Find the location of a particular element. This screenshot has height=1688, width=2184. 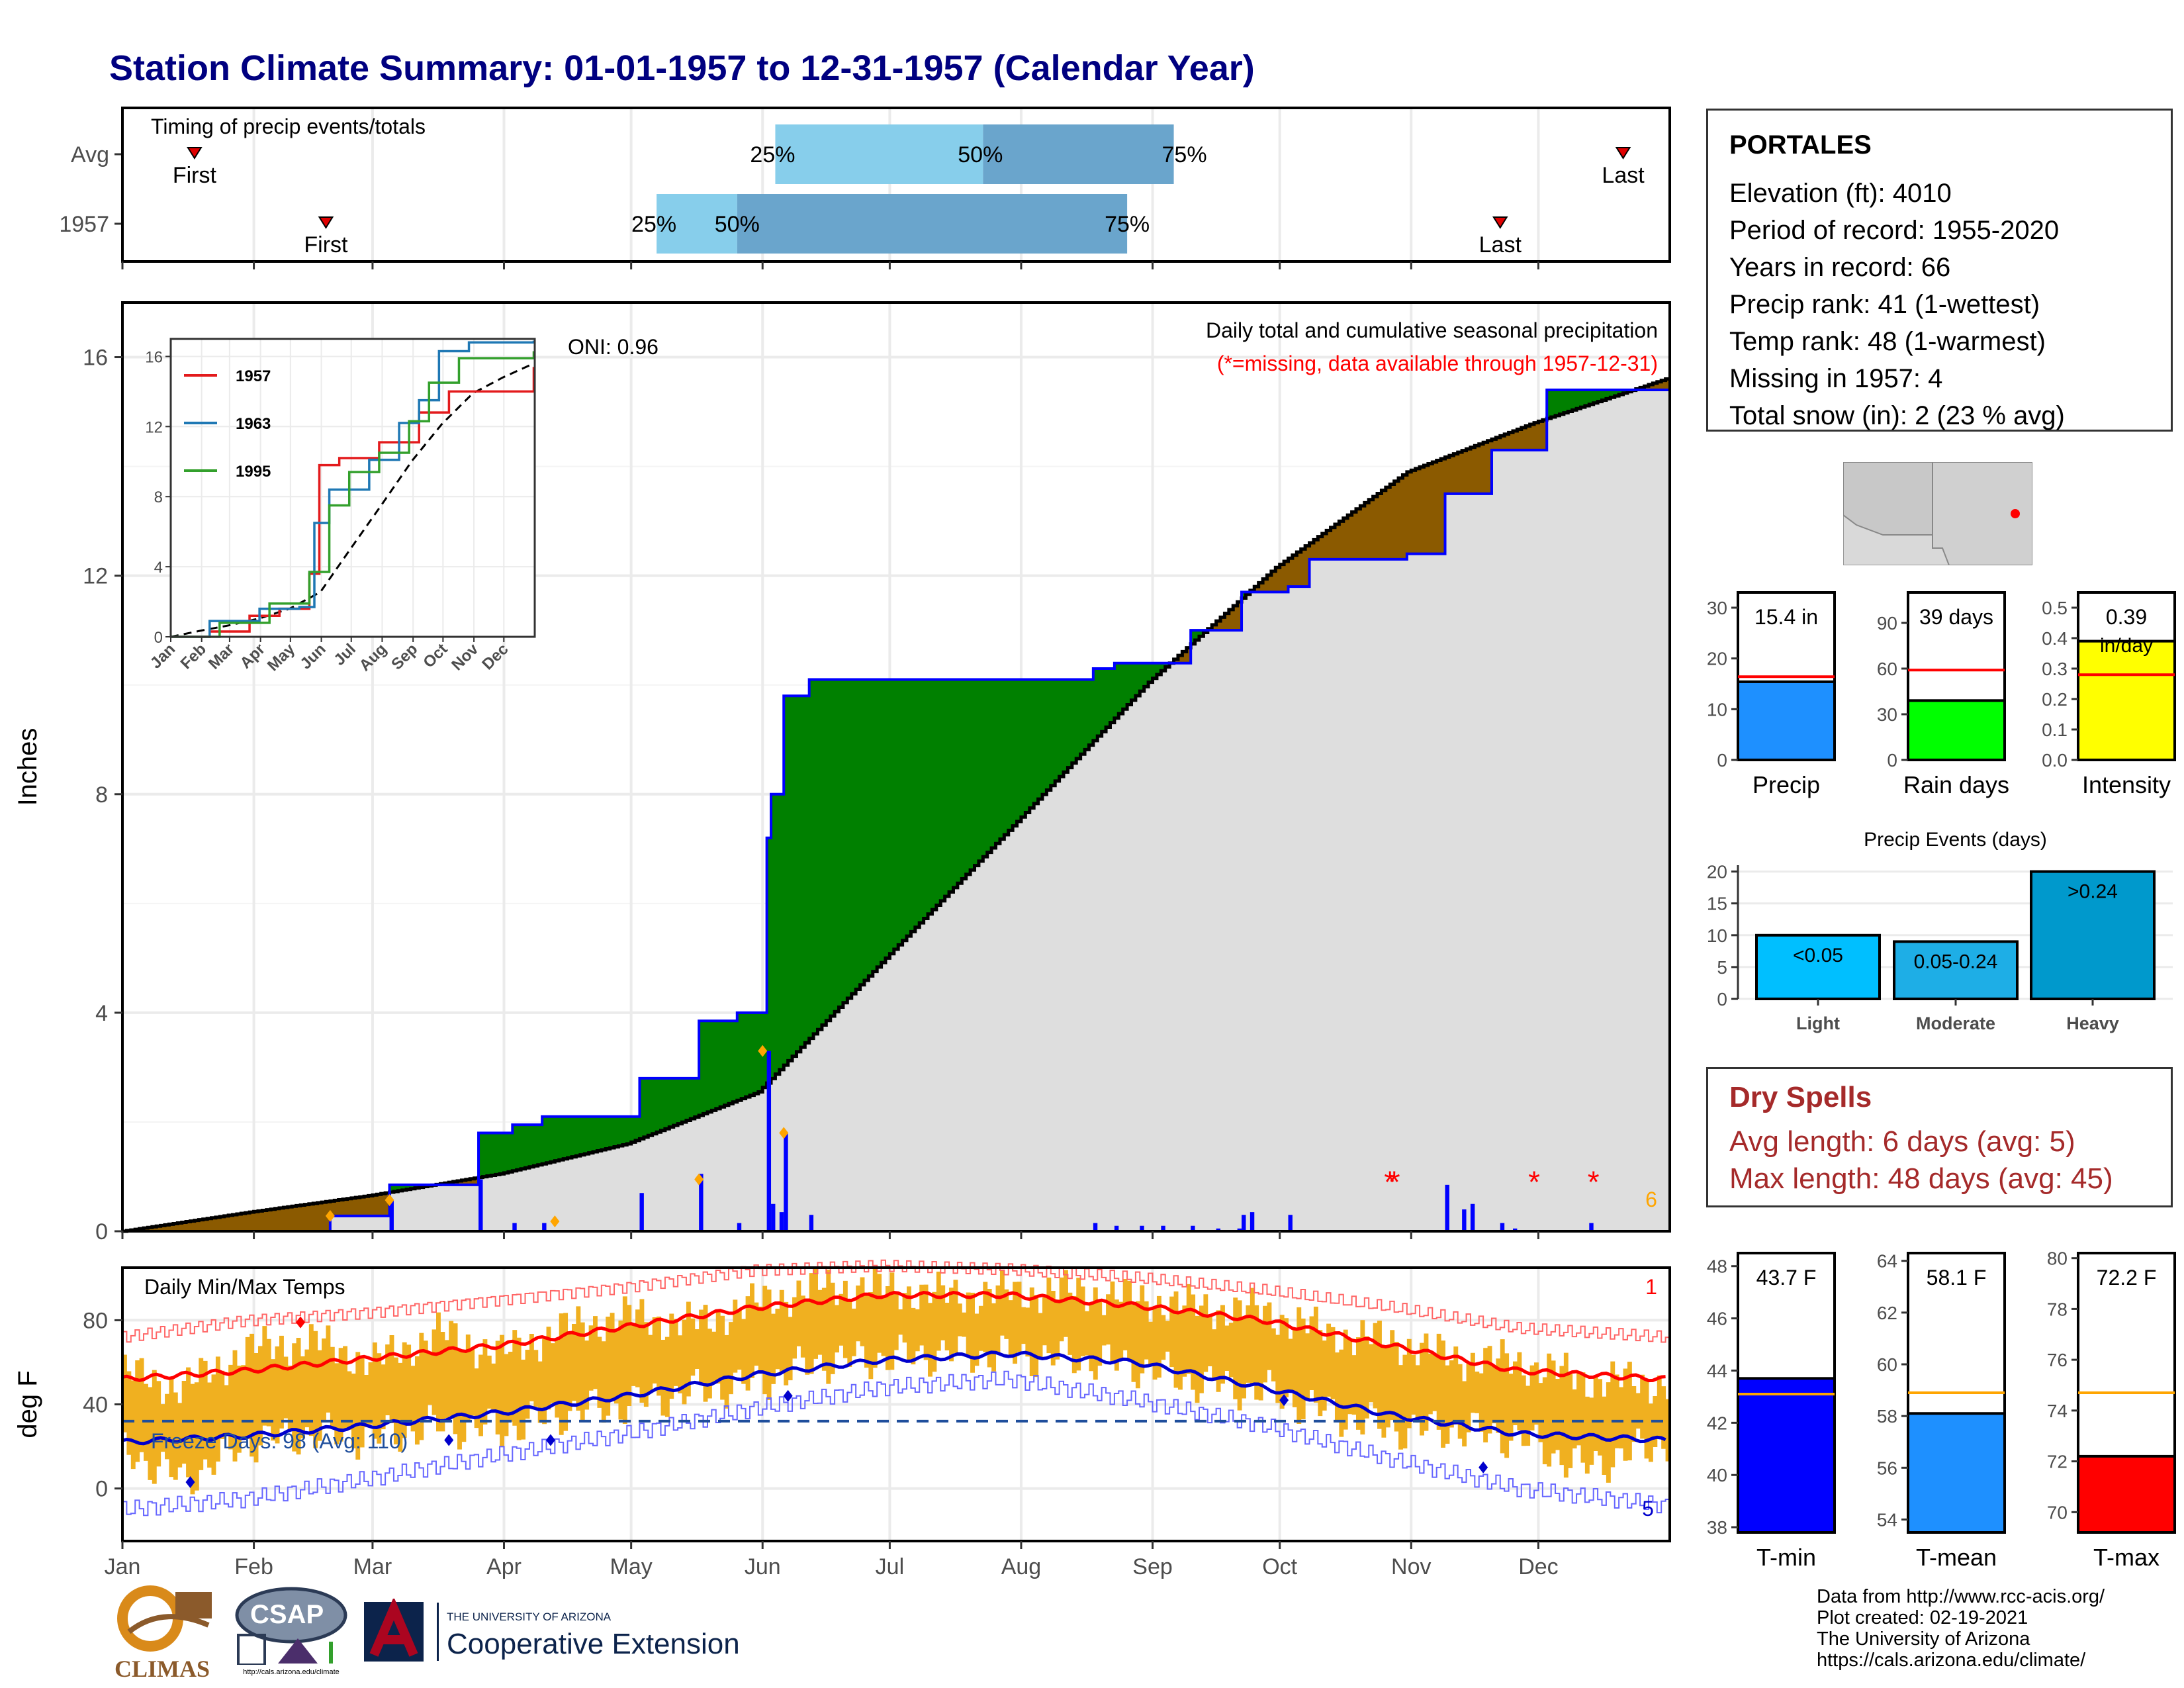

precip-missing-marker: * is located at coordinates (1394, 1182).